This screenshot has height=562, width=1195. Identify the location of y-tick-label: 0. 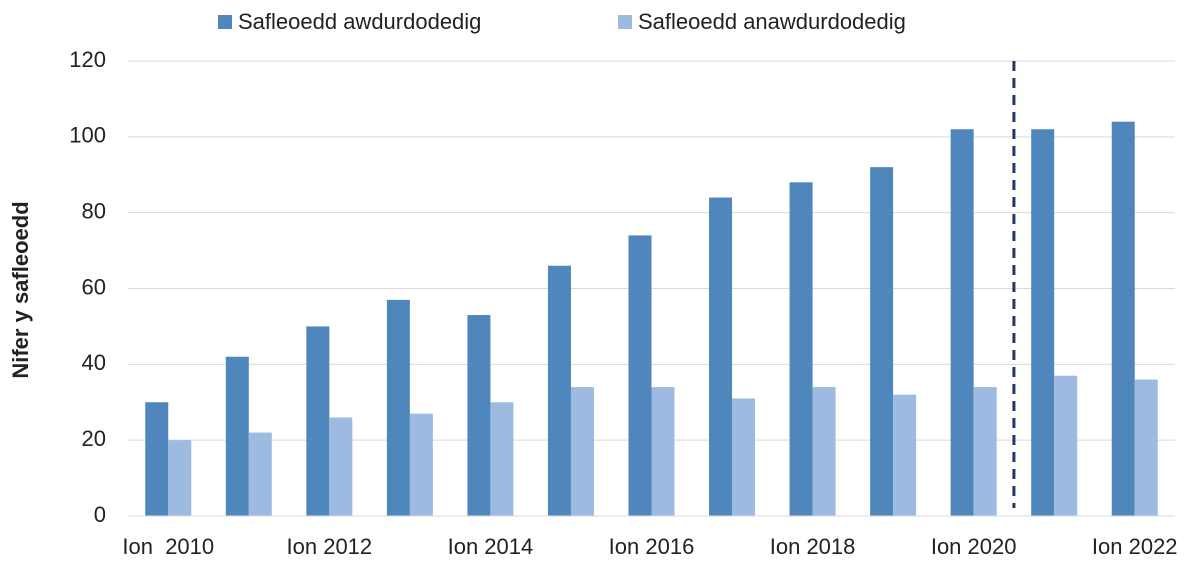
(100, 514).